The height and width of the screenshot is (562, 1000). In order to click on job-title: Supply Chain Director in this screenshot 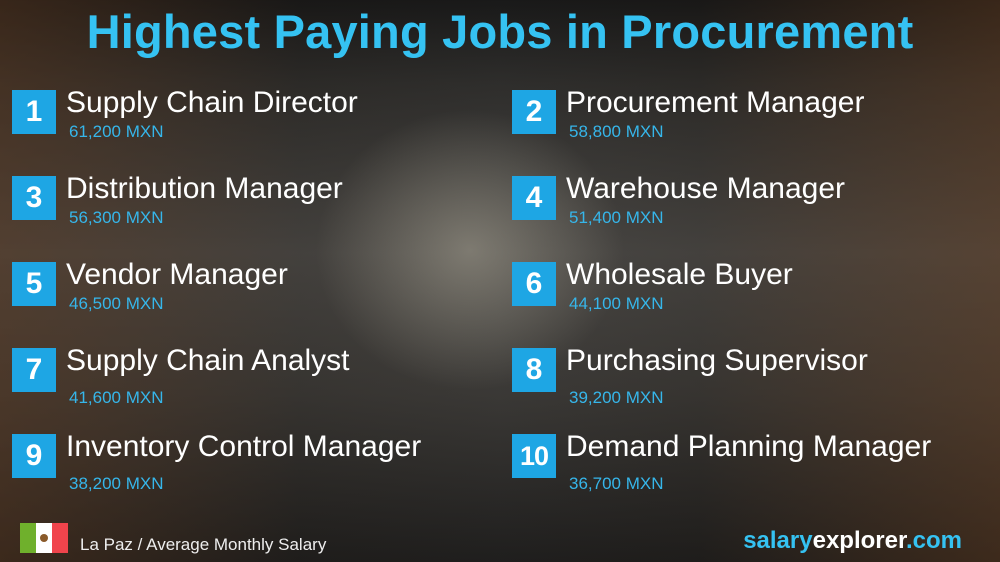, I will do `click(212, 102)`.